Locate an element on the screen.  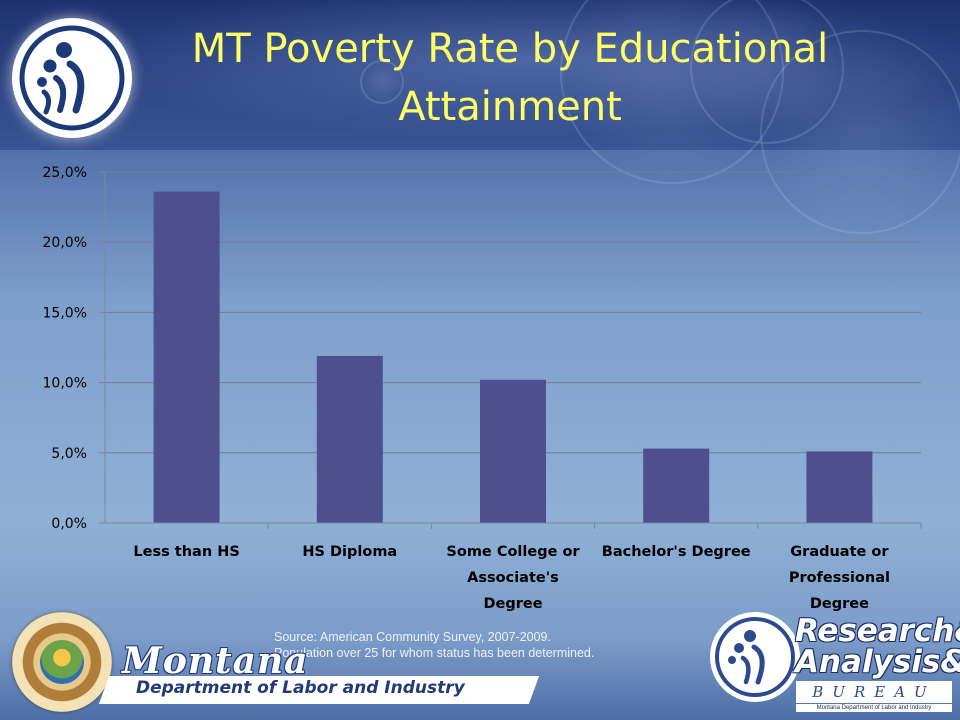
x-category-label: Less than HS is located at coordinates (186, 552).